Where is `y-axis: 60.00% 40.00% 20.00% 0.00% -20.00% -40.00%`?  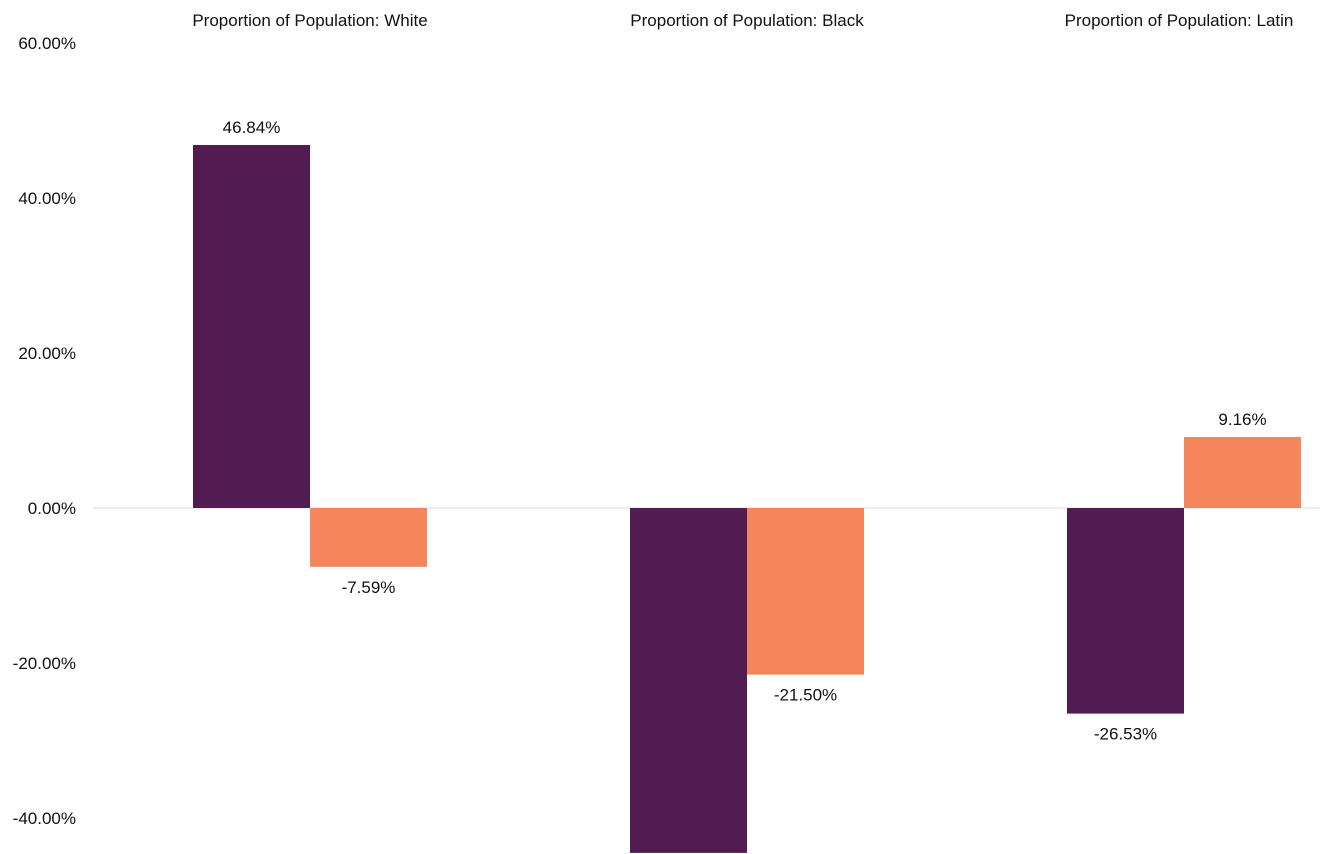
y-axis: 60.00% 40.00% 20.00% 0.00% -20.00% -40.00% is located at coordinates (44, 431).